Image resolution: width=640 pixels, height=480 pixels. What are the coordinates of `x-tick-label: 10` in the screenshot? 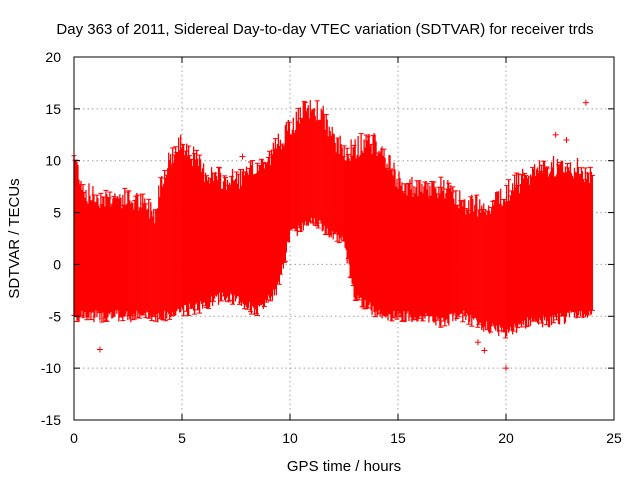 It's located at (290, 438).